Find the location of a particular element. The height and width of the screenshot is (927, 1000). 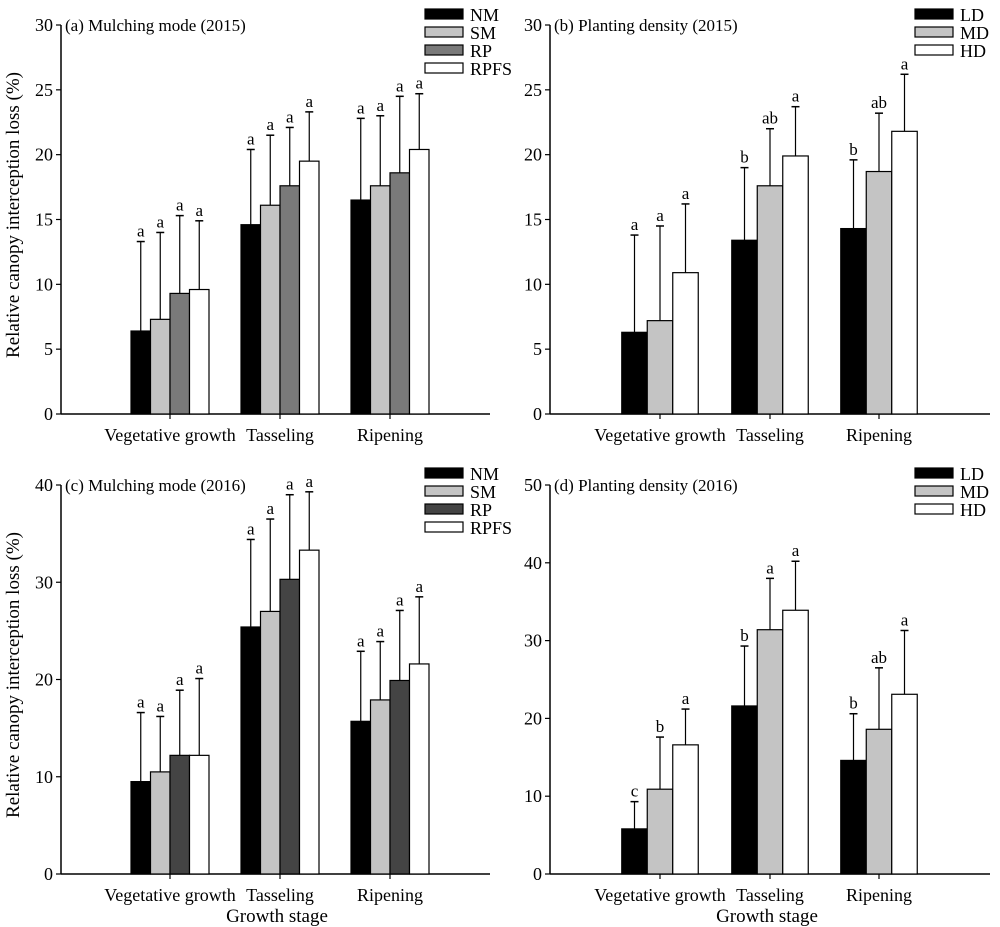

y-tick-label: 40 is located at coordinates (44, 485).